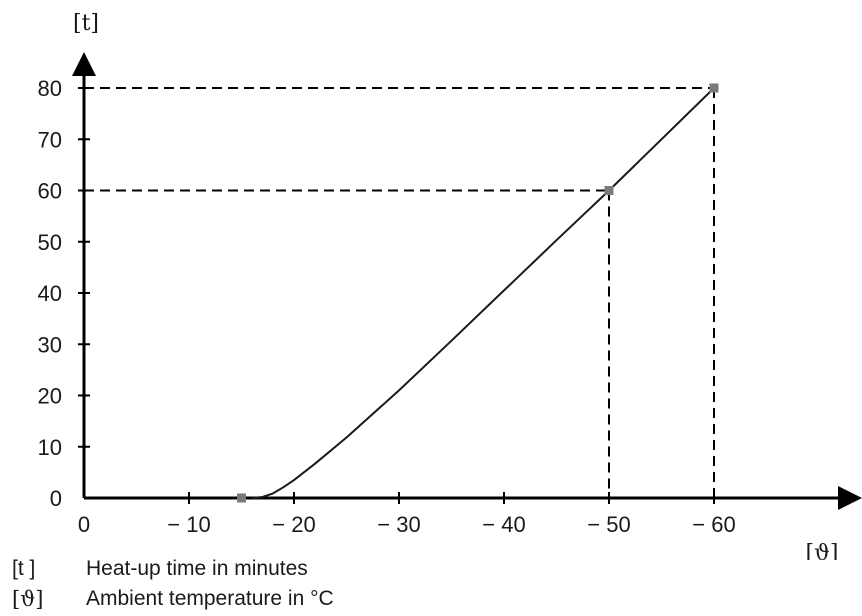  Describe the element at coordinates (503, 524) in the screenshot. I see `x-tick-label: − 40` at that location.